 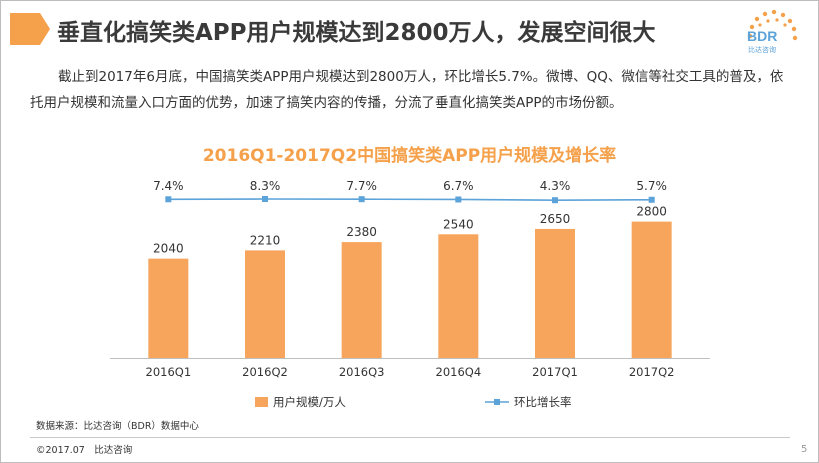 I want to click on title-flag-icon, so click(x=30, y=29).